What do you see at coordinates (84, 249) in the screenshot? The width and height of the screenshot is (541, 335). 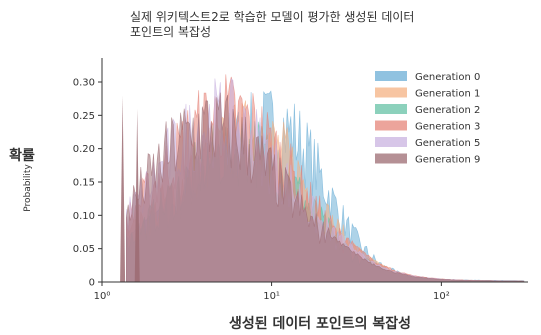 I see `y-tick-label: 0.05` at bounding box center [84, 249].